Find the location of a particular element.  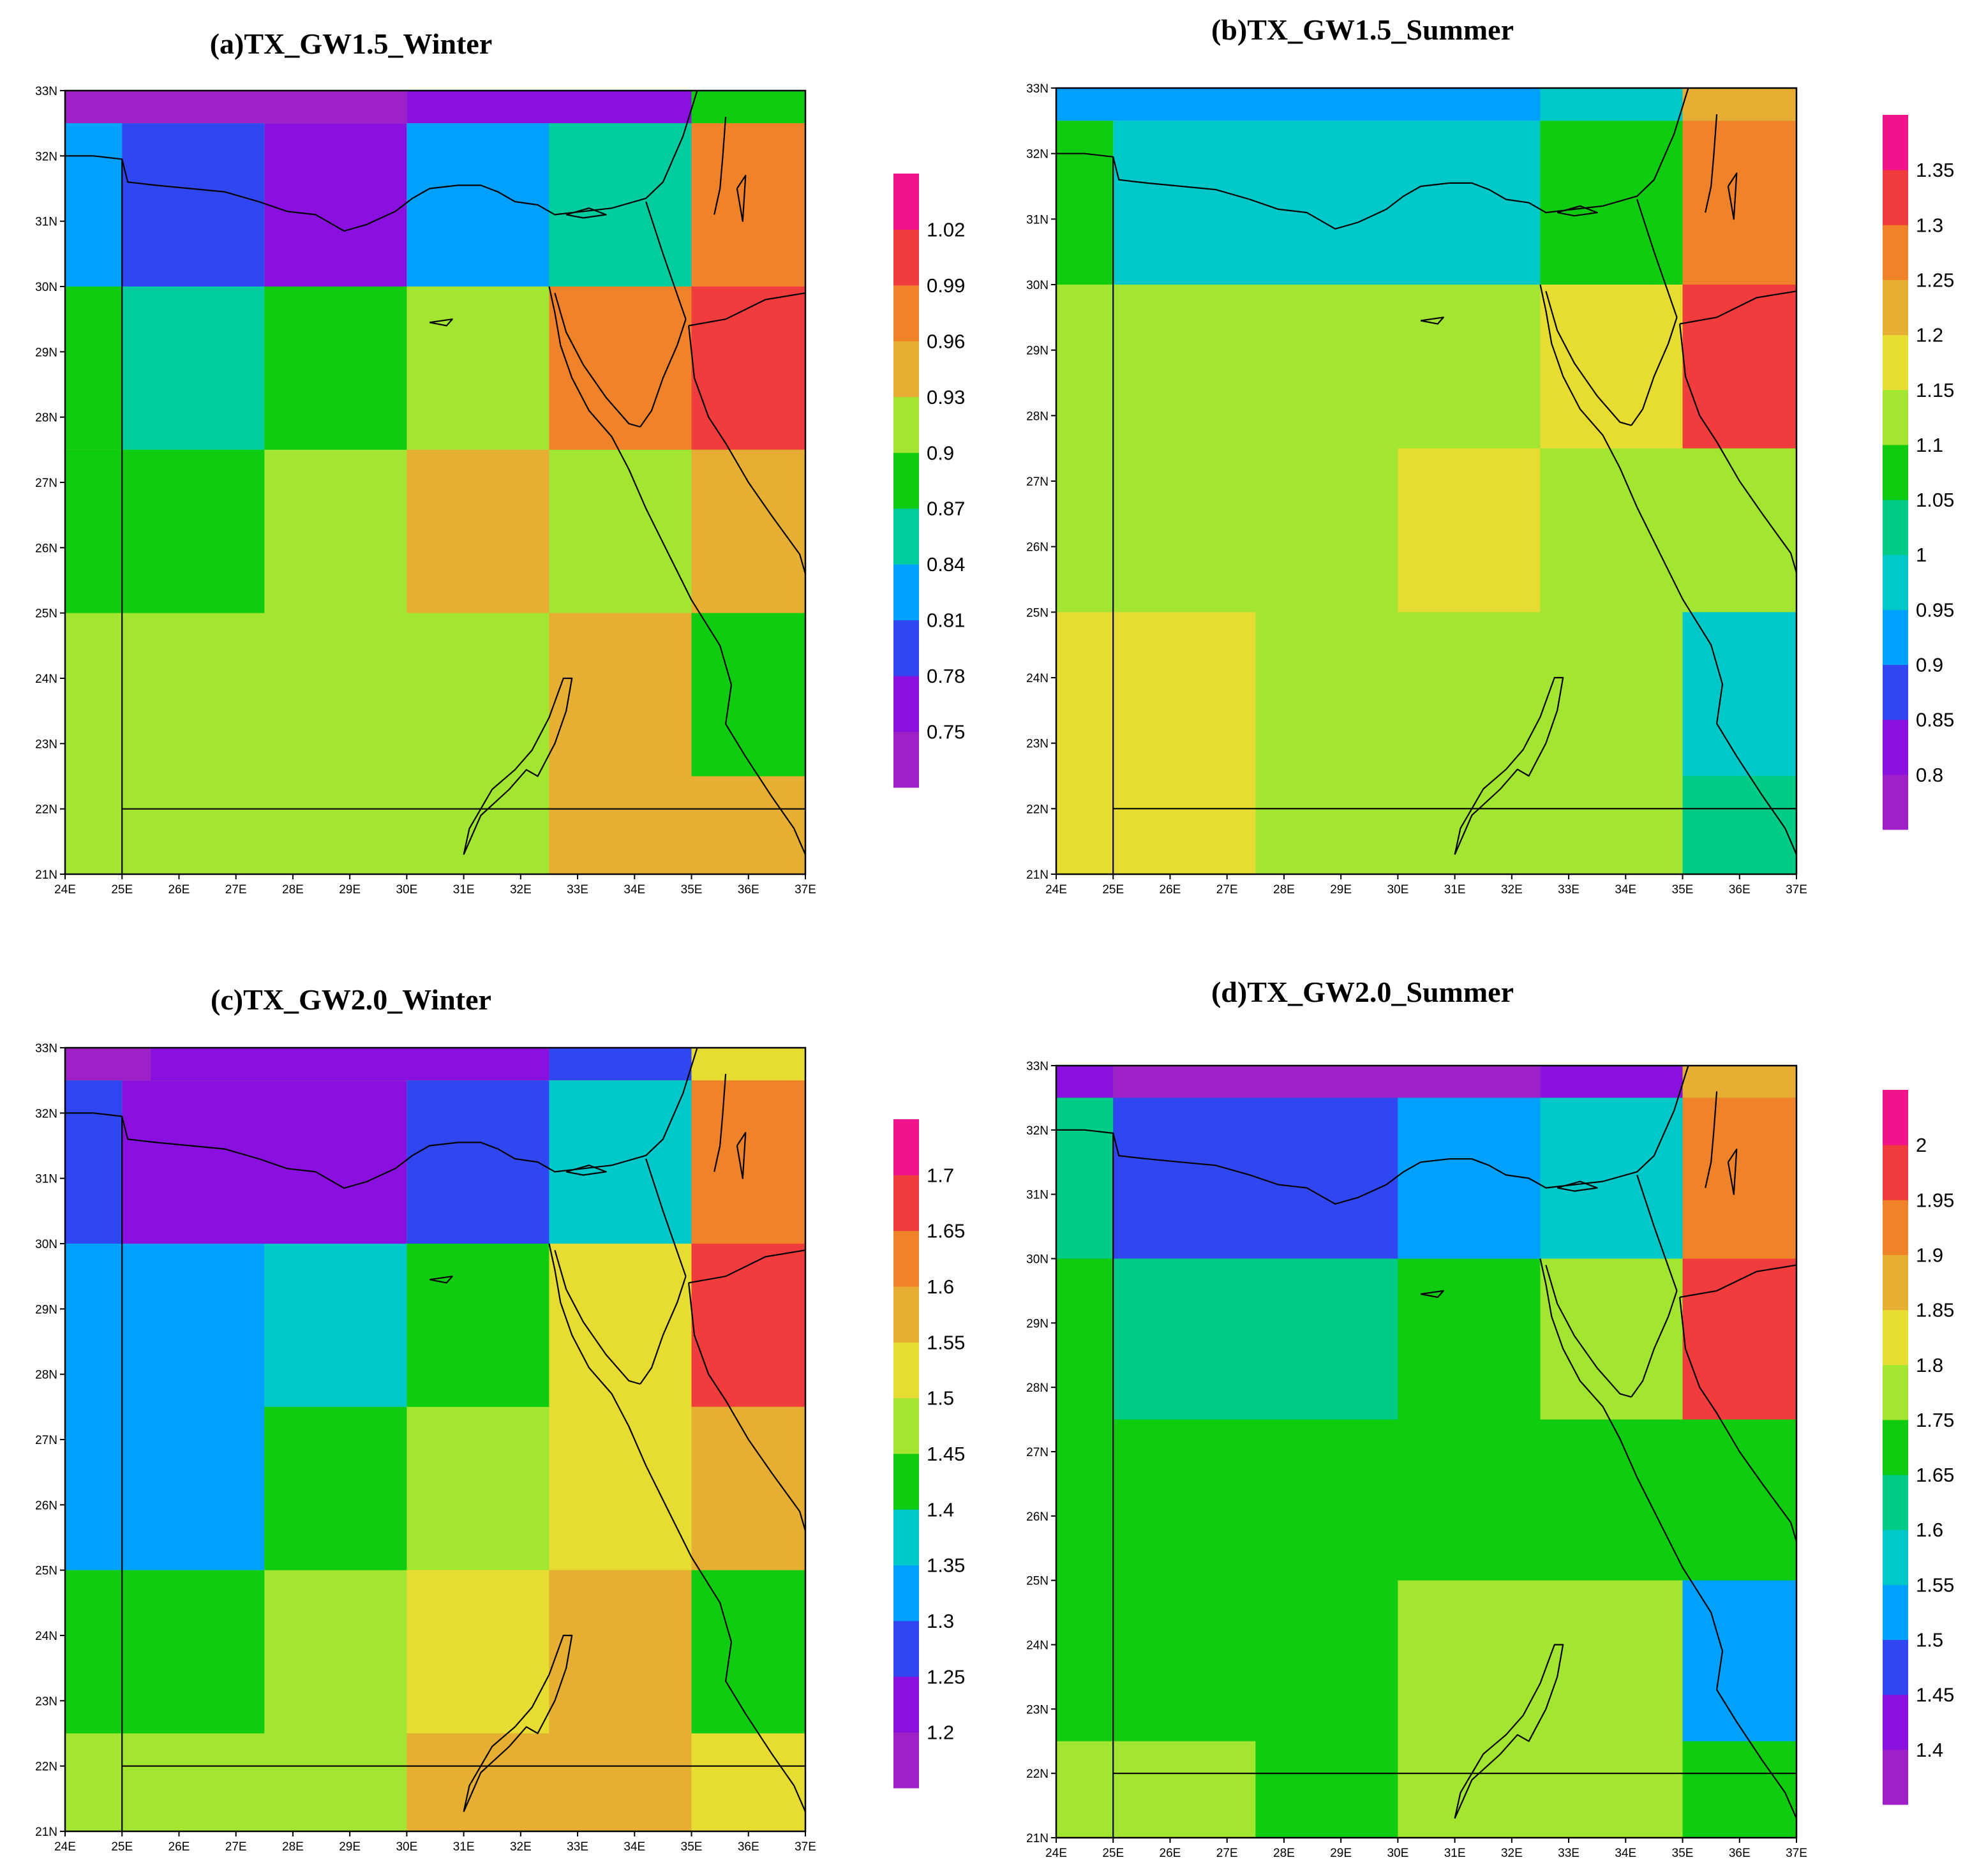

y-tick-label: 21N is located at coordinates (1037, 1838).